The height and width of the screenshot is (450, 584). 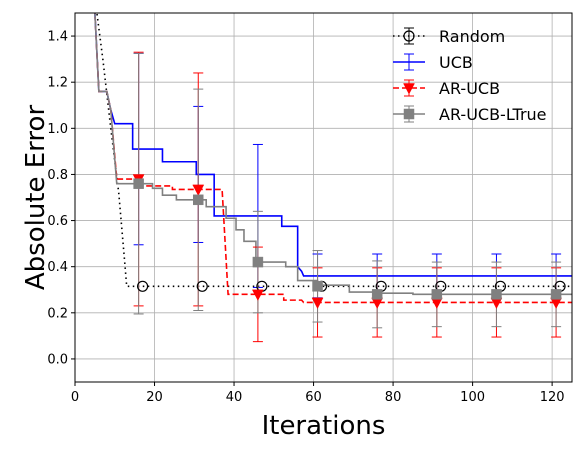 What do you see at coordinates (57, 359) in the screenshot?
I see `y-tick-label: 0.0` at bounding box center [57, 359].